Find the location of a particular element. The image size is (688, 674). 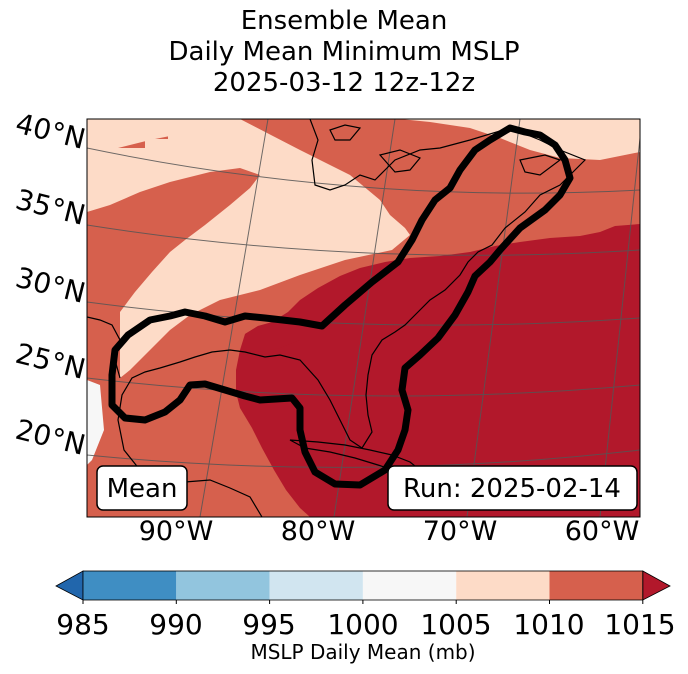

field-white is located at coordinates (95, 422).